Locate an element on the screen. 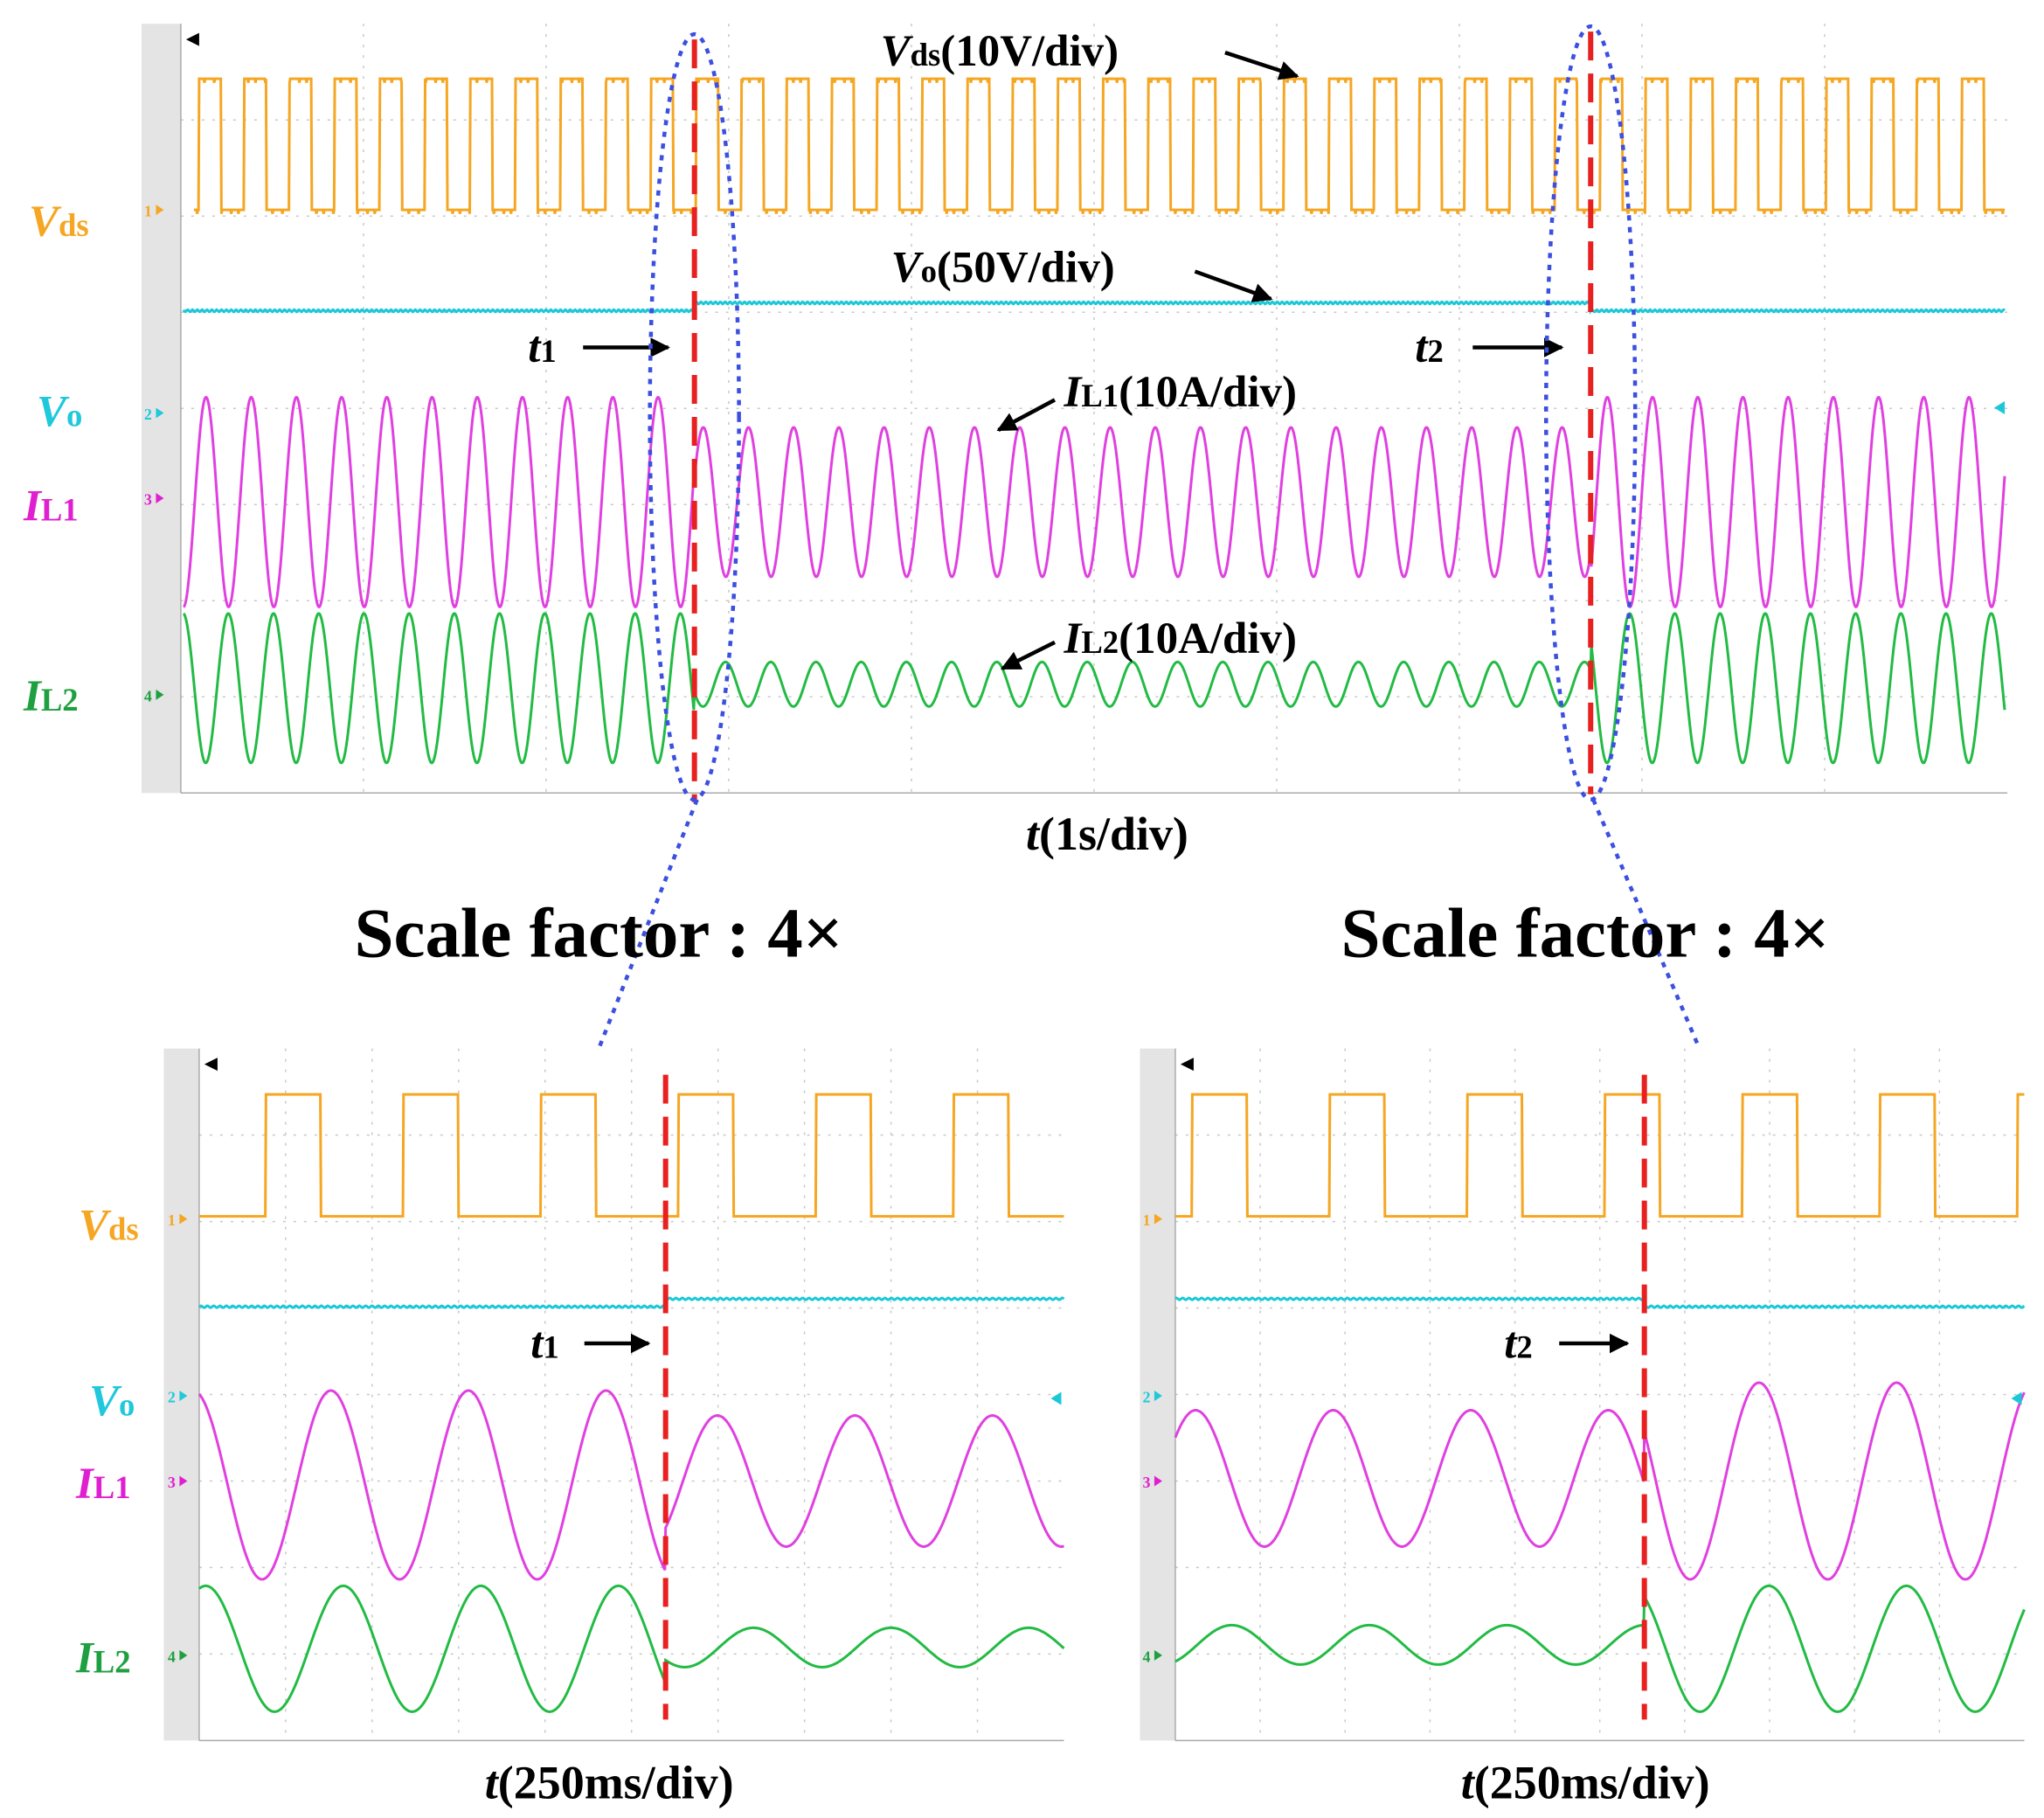  annotation: IL2(10A/div) is located at coordinates (1180, 638).